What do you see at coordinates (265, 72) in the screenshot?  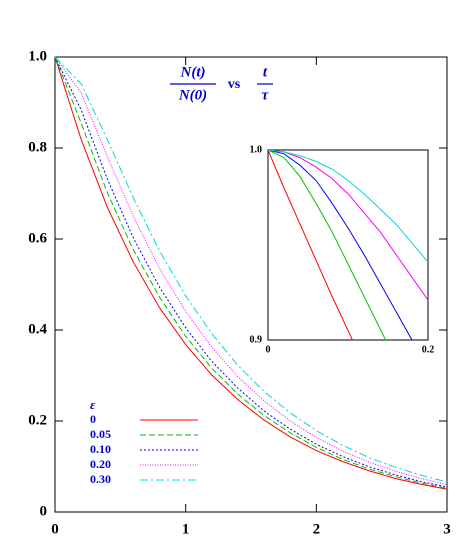 I see `title-numerator: t` at bounding box center [265, 72].